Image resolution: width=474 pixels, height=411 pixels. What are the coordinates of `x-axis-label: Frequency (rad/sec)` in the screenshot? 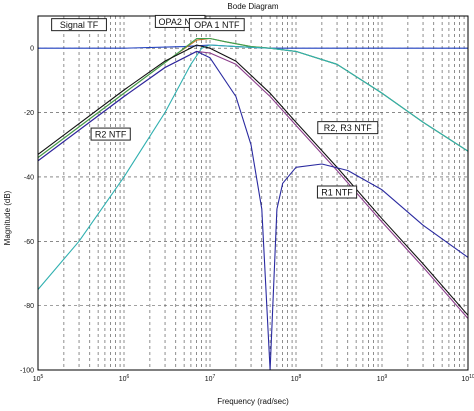 It's located at (253, 401).